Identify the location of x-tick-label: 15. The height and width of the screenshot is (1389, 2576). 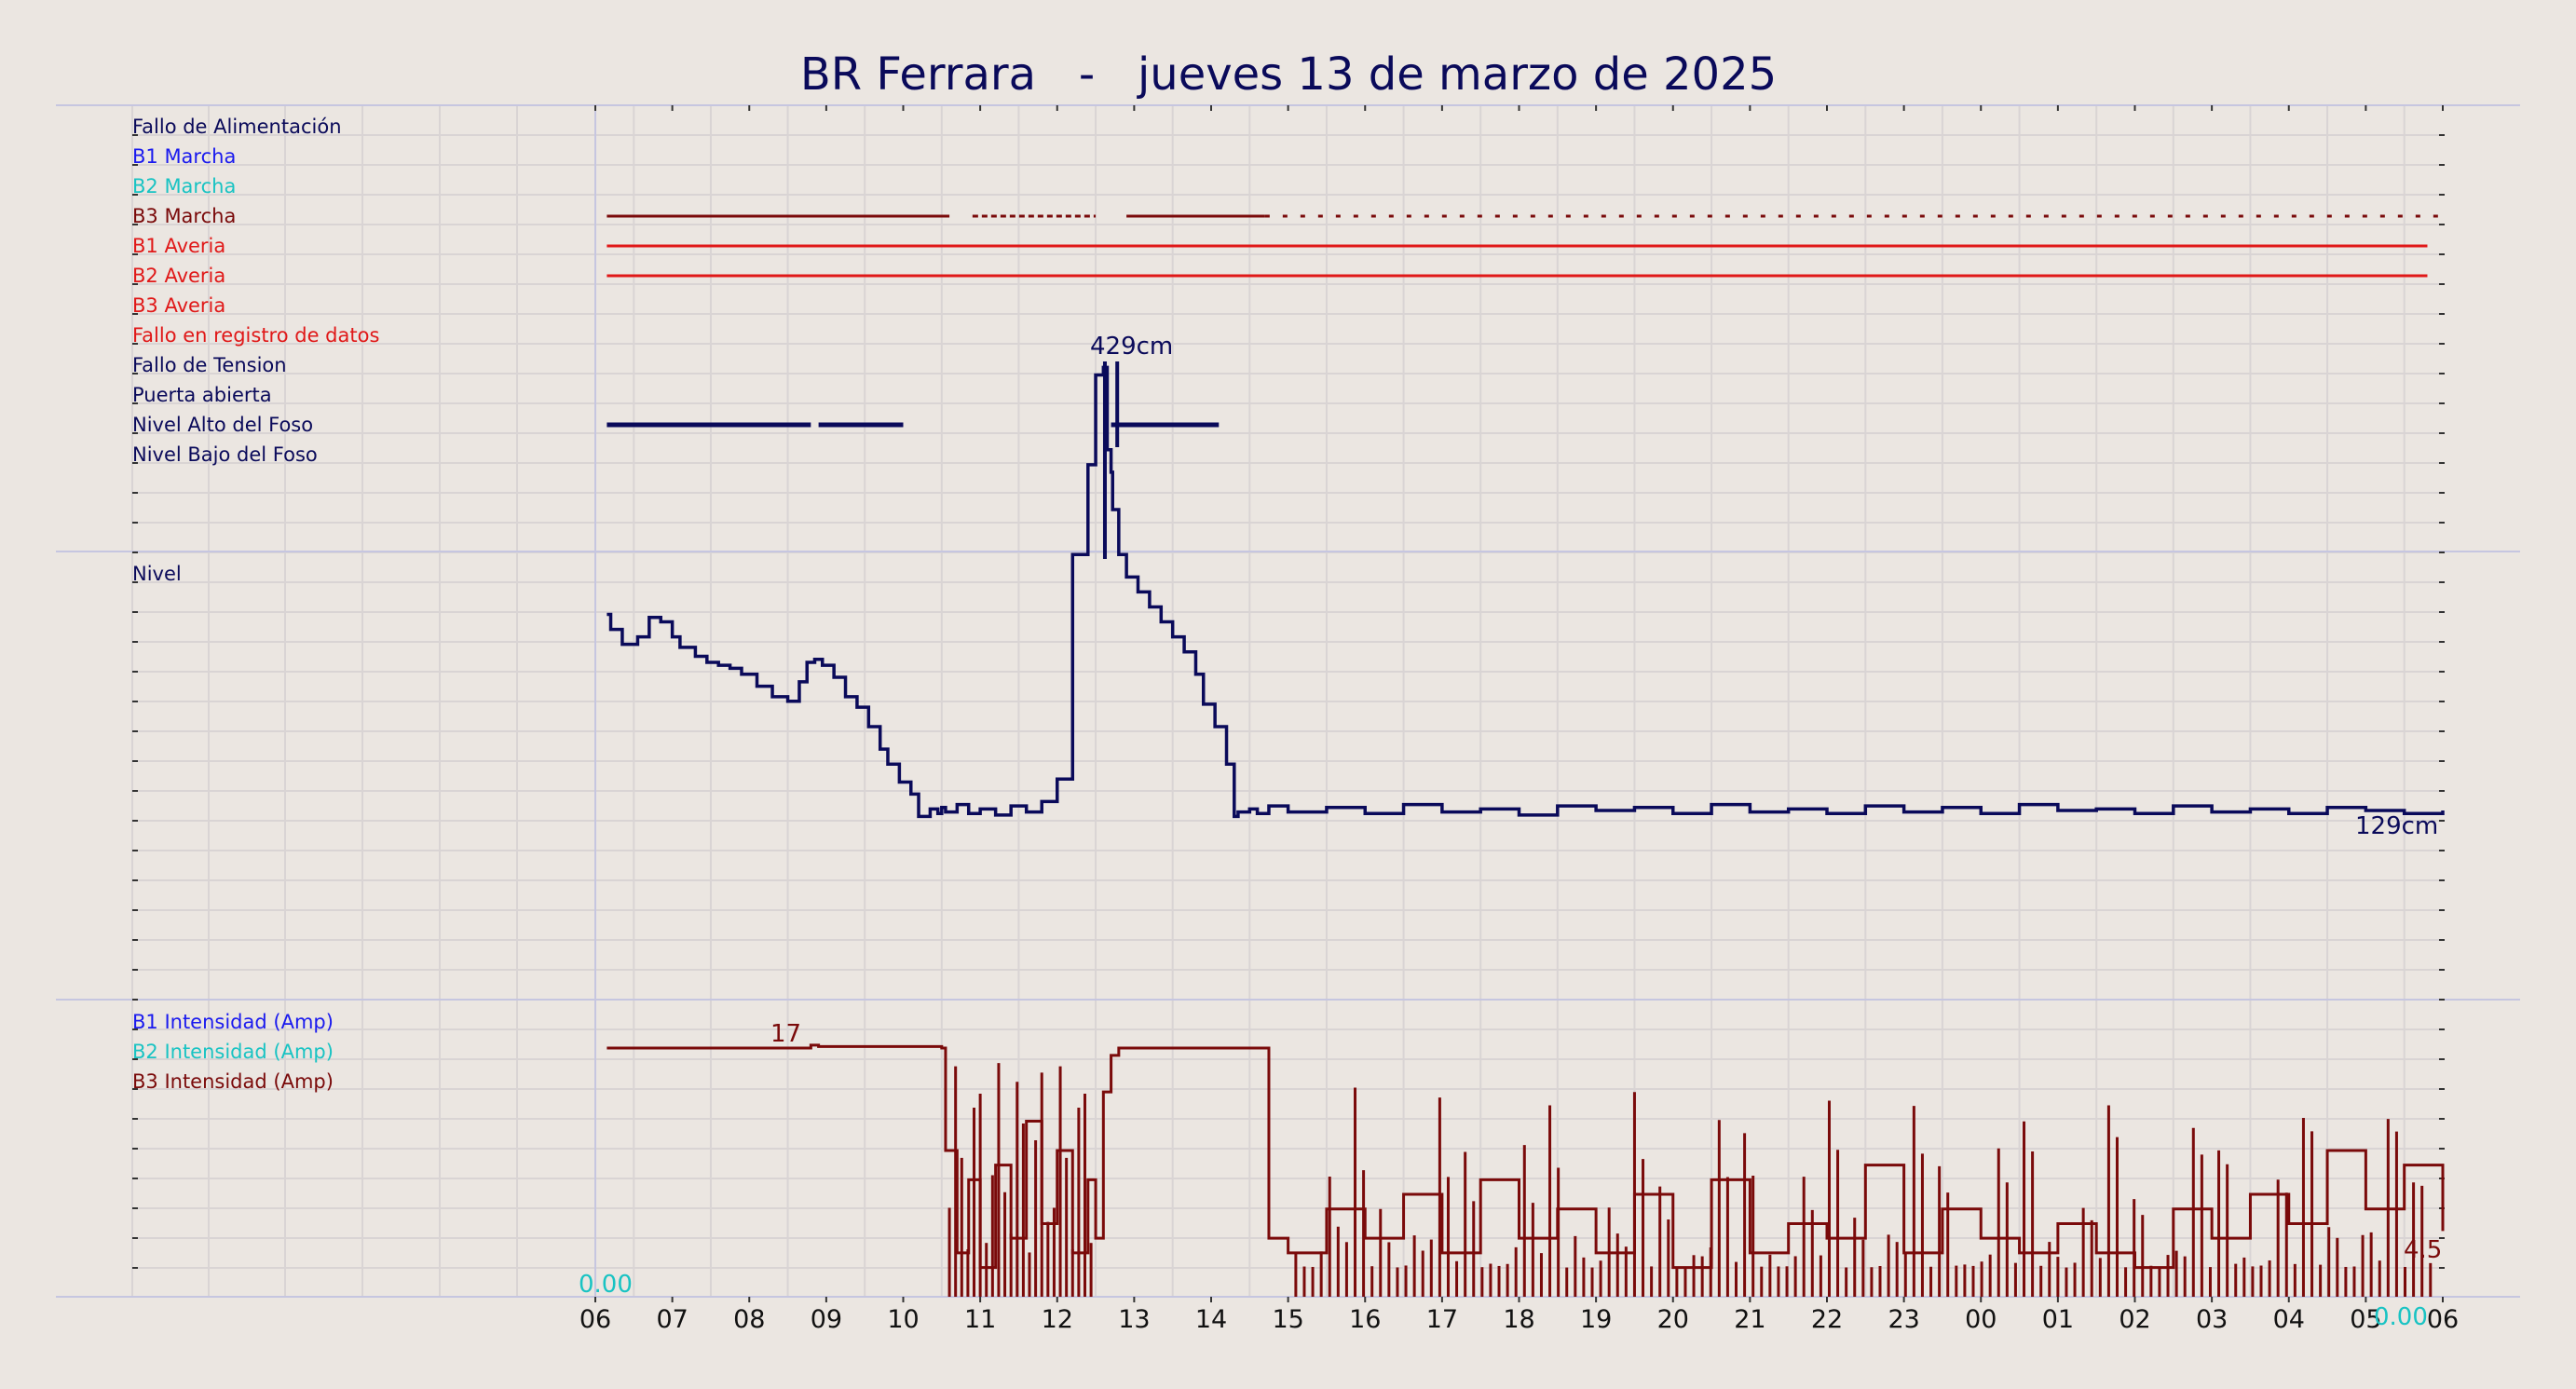
(1287, 1319).